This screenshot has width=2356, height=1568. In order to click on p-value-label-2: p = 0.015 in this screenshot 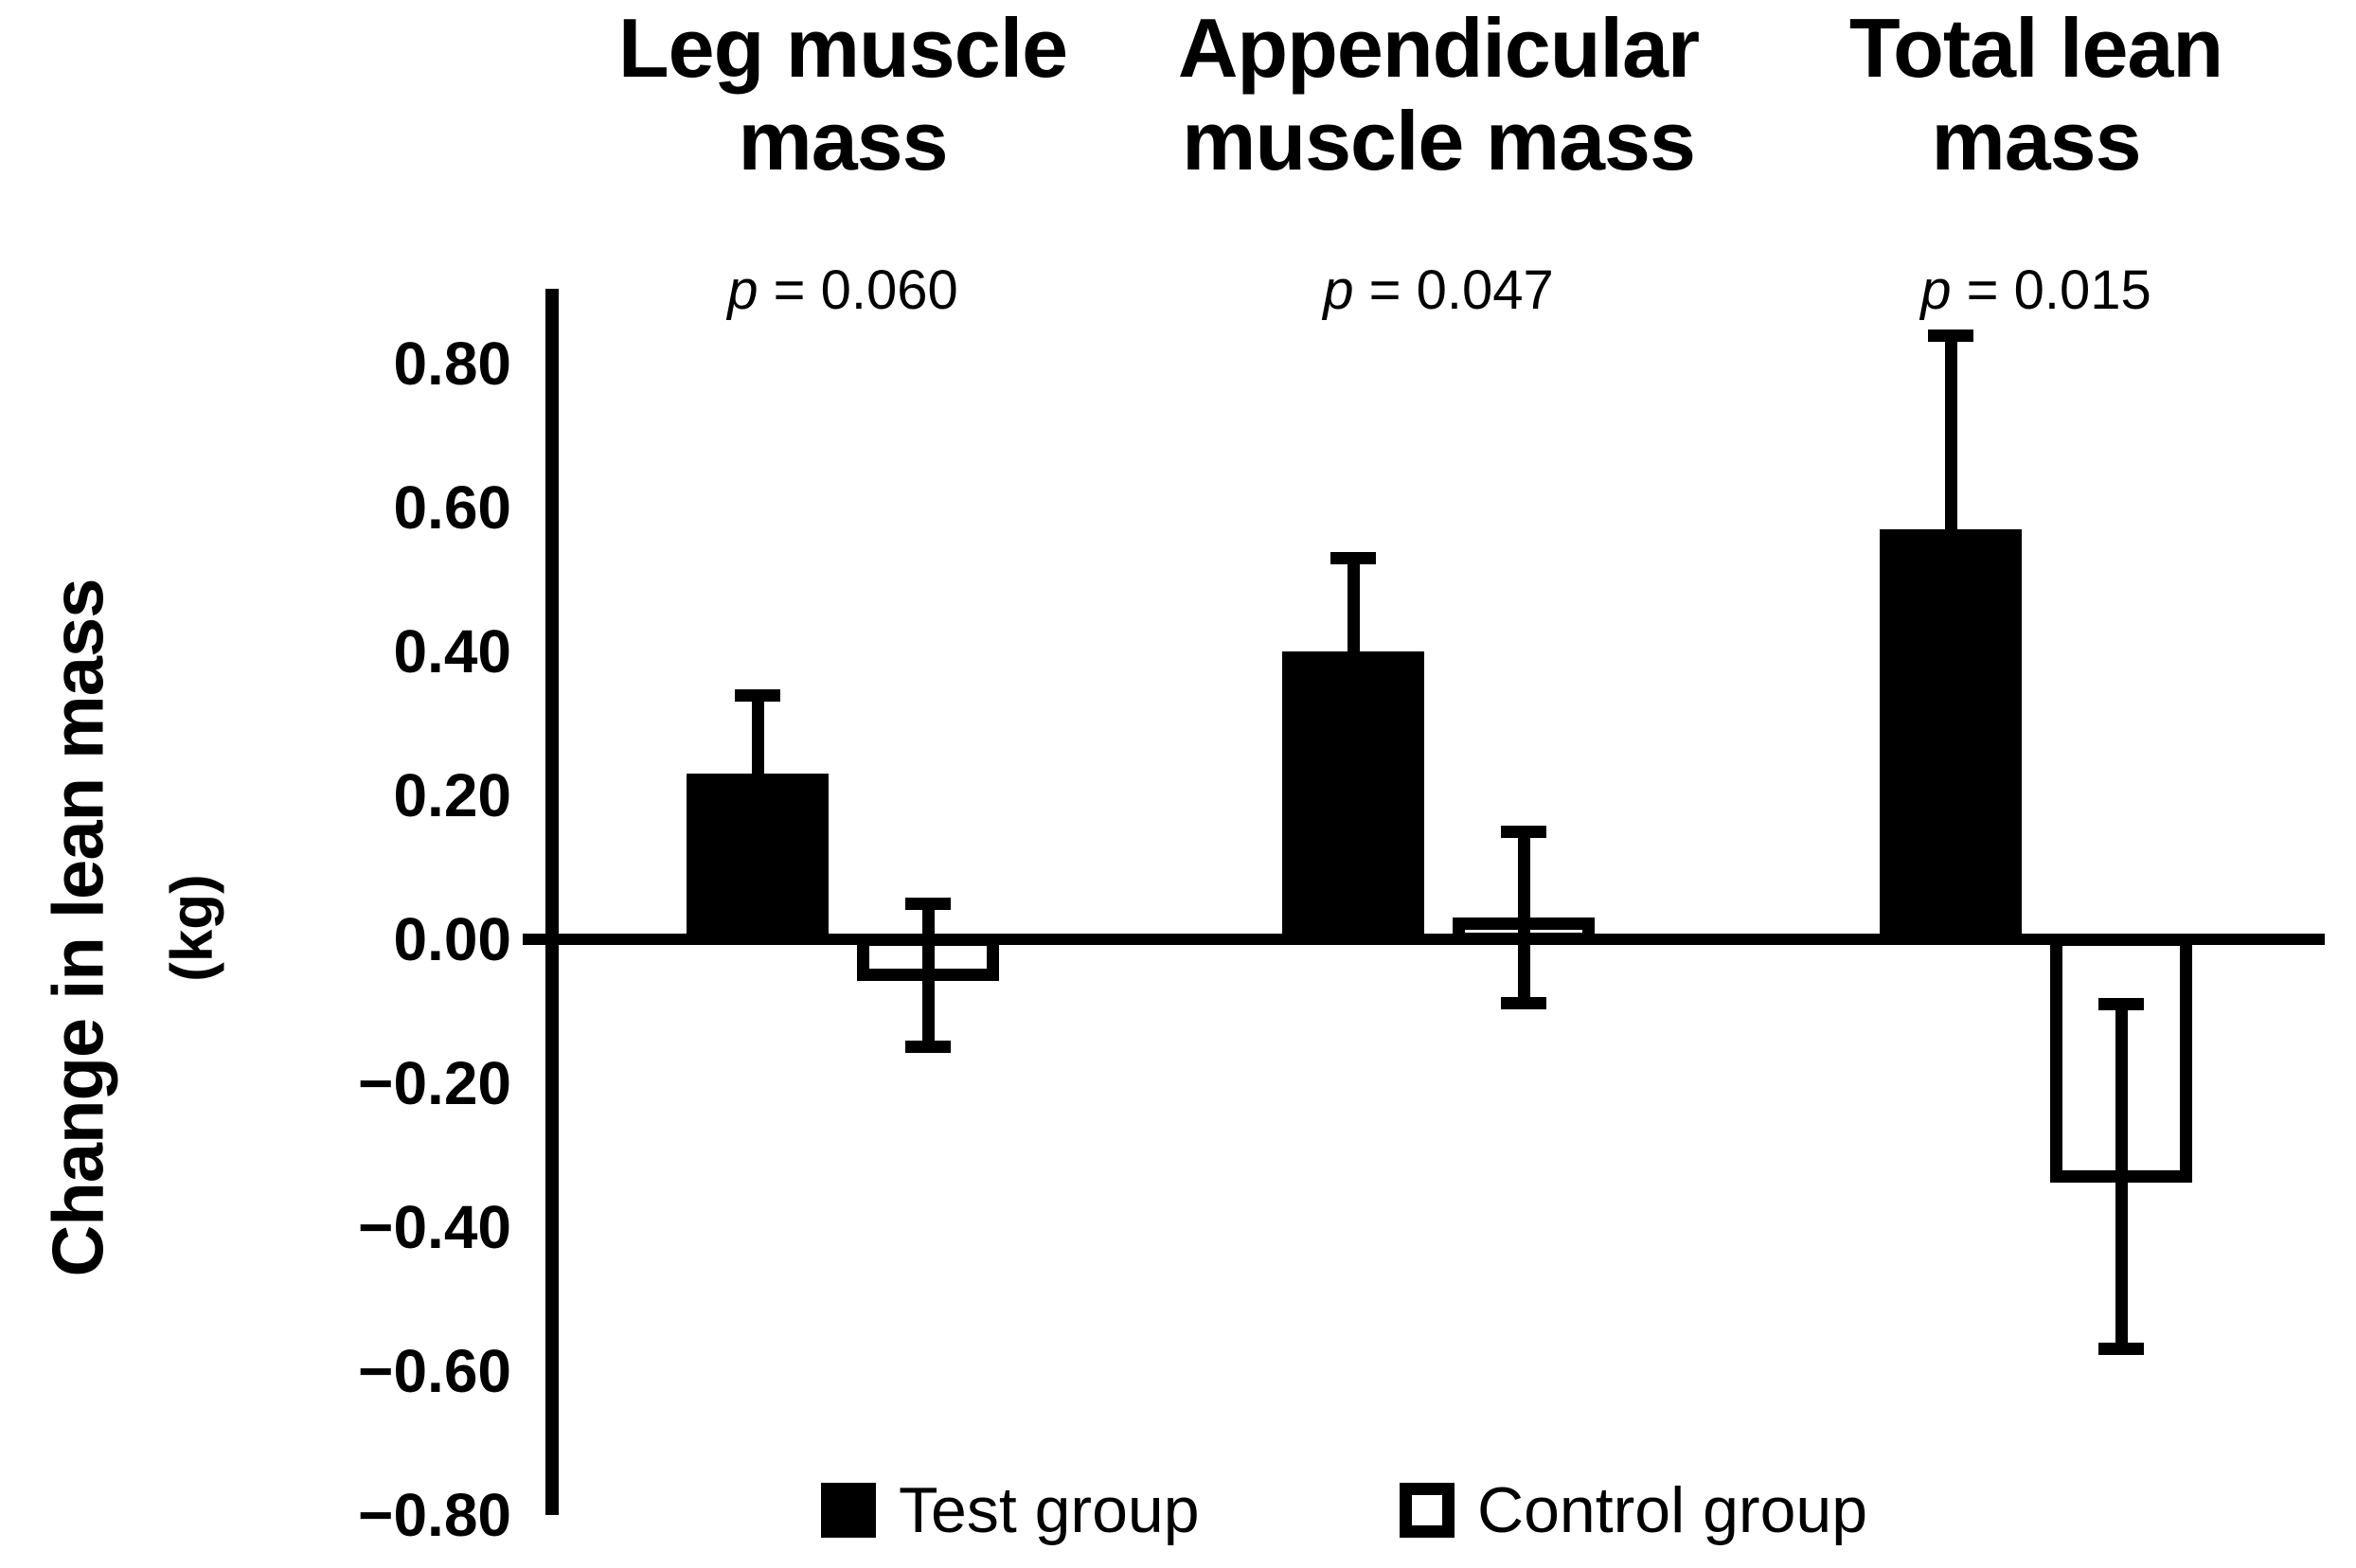, I will do `click(2035, 290)`.